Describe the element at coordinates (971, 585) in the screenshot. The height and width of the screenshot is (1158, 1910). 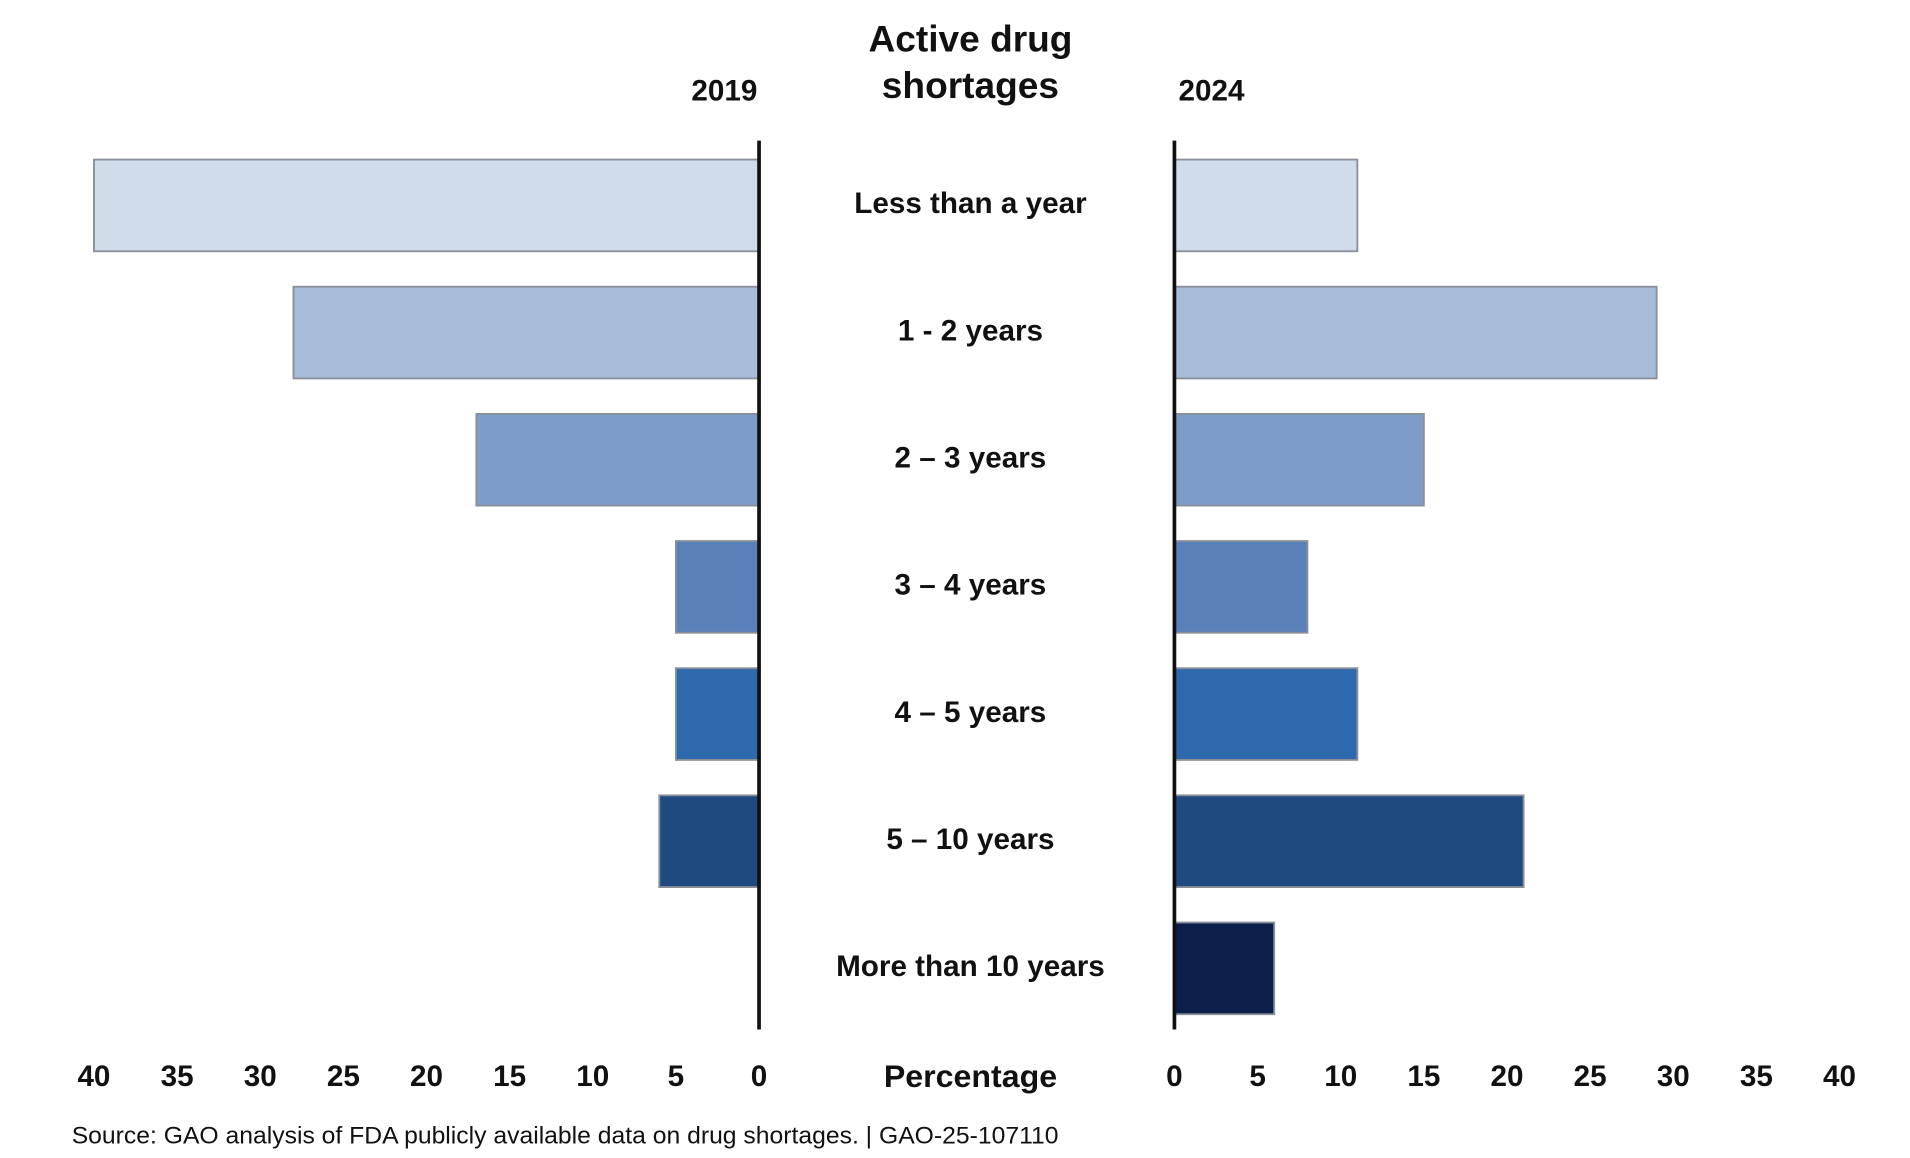
I see `category-label: 3 – 4 years` at that location.